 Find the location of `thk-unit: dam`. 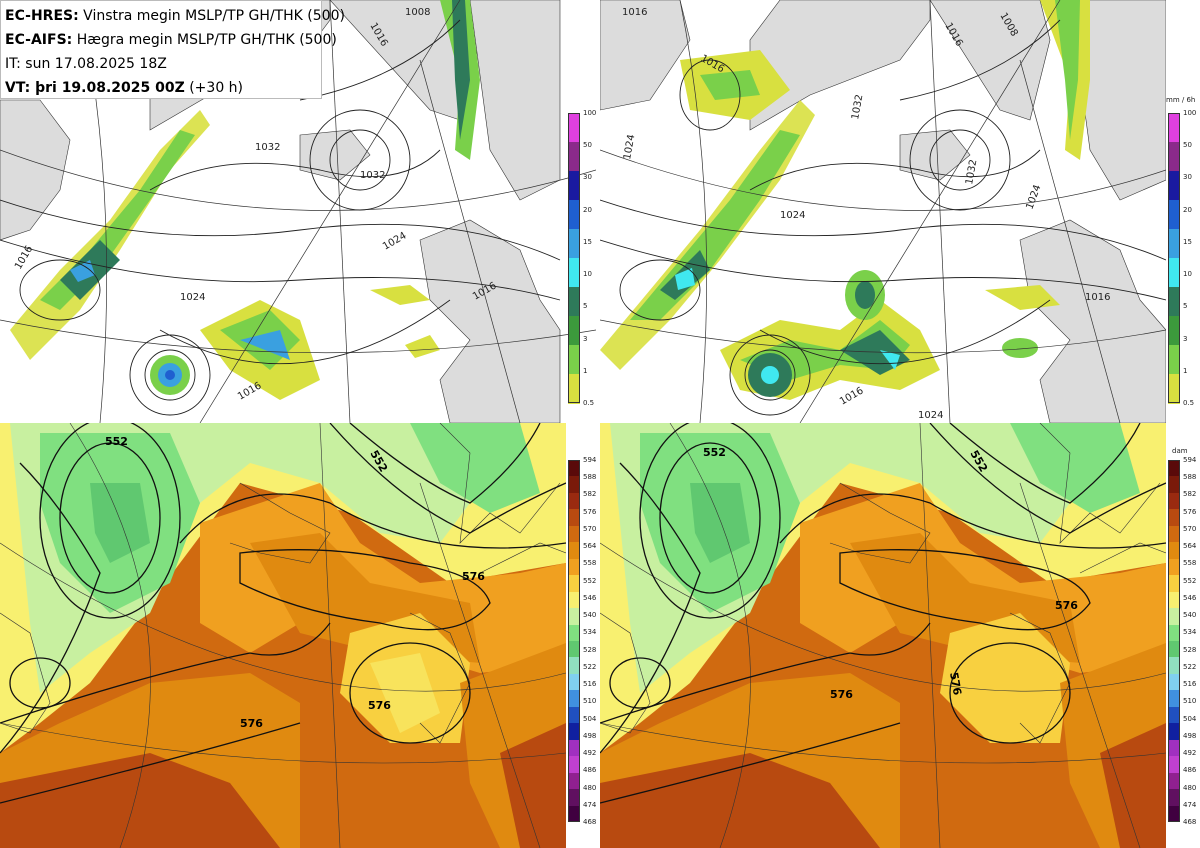

thk-unit: dam is located at coordinates (1180, 451).